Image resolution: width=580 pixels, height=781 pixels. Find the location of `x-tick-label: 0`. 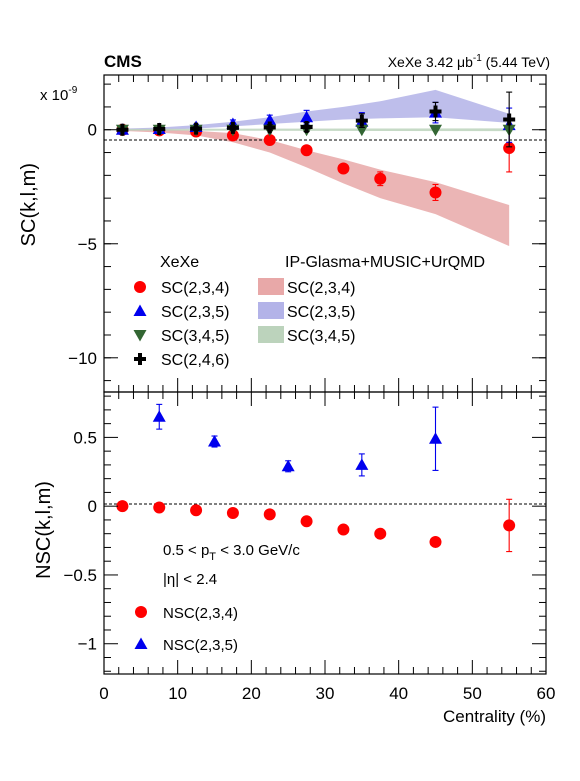

x-tick-label: 0 is located at coordinates (103, 693).